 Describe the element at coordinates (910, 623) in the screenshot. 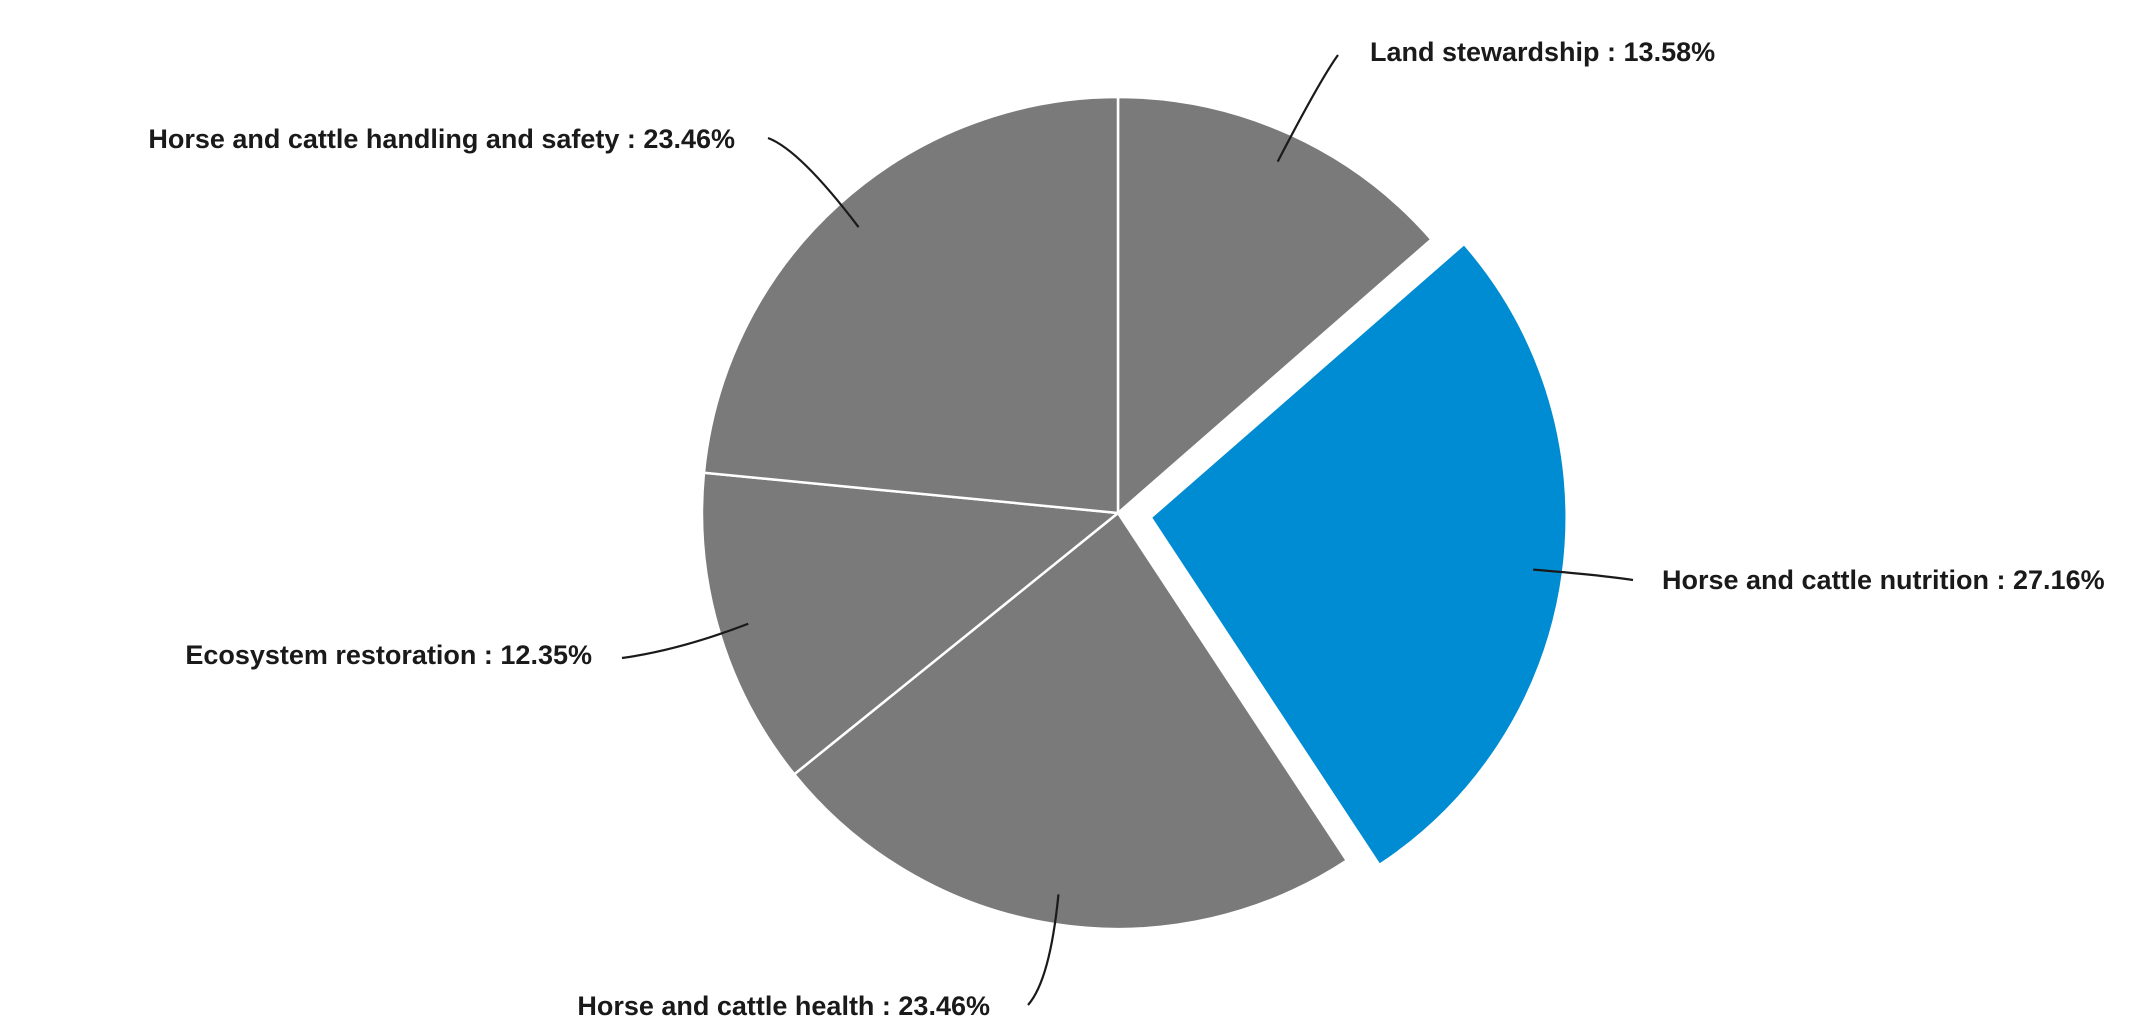

I see `pie-slice-ecosystem-restoration` at that location.